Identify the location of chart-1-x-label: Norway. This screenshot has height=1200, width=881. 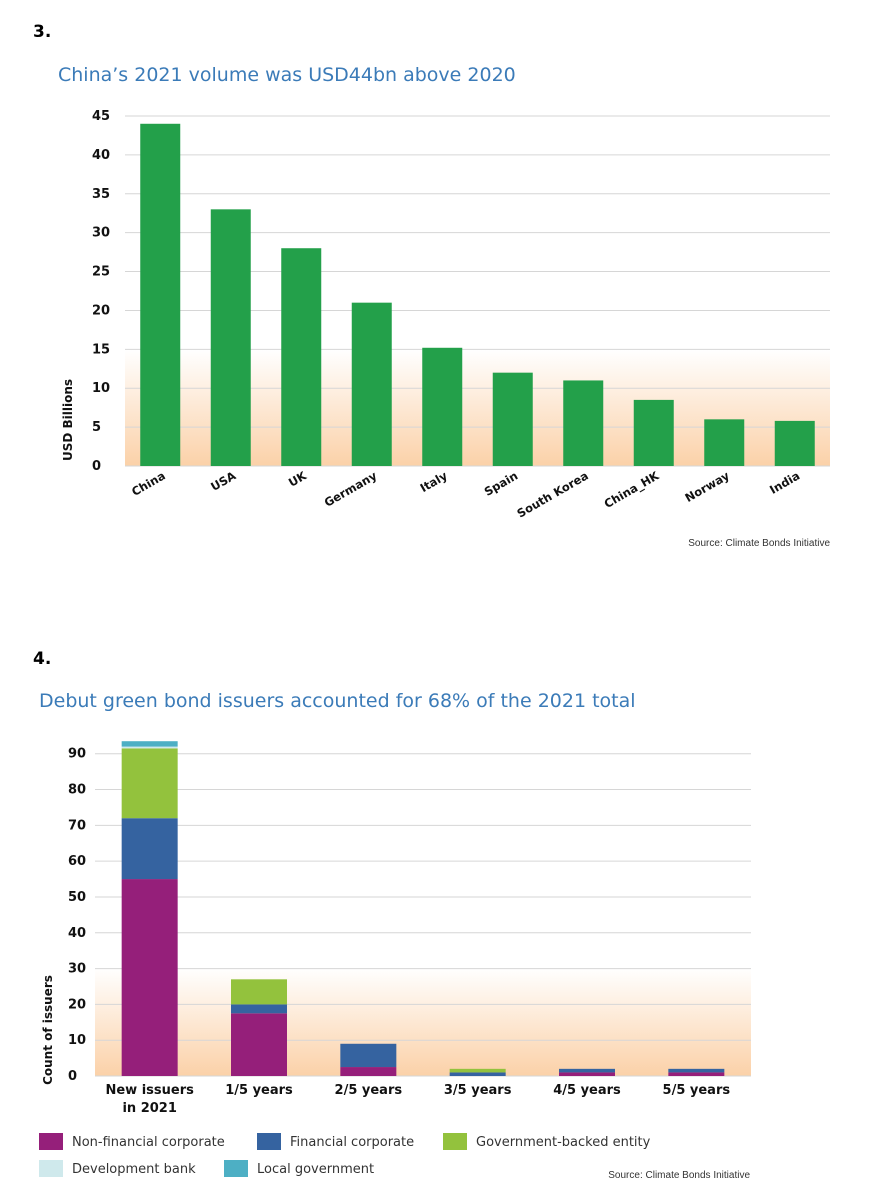
(708, 486).